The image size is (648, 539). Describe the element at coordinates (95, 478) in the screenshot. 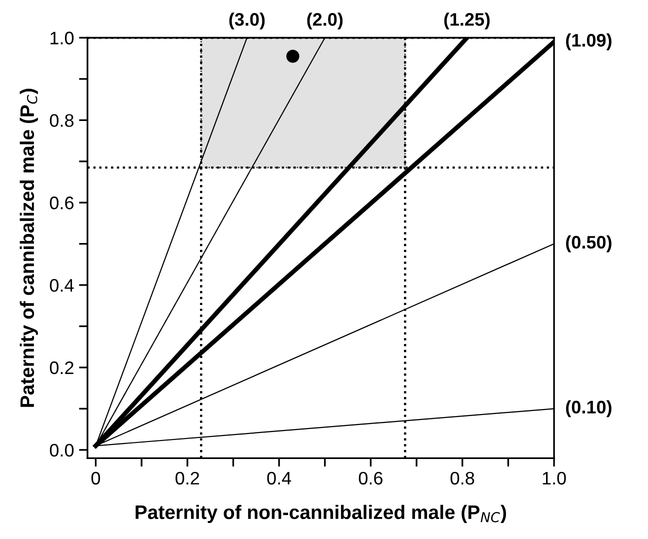

I see `x-tick-label: 0` at that location.